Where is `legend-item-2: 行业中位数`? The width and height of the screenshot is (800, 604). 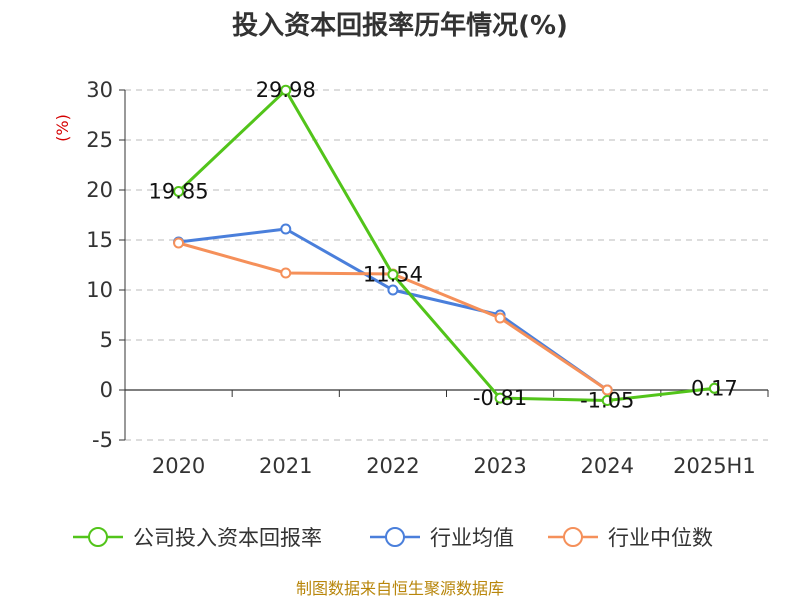 legend-item-2: 行业中位数 is located at coordinates (630, 538).